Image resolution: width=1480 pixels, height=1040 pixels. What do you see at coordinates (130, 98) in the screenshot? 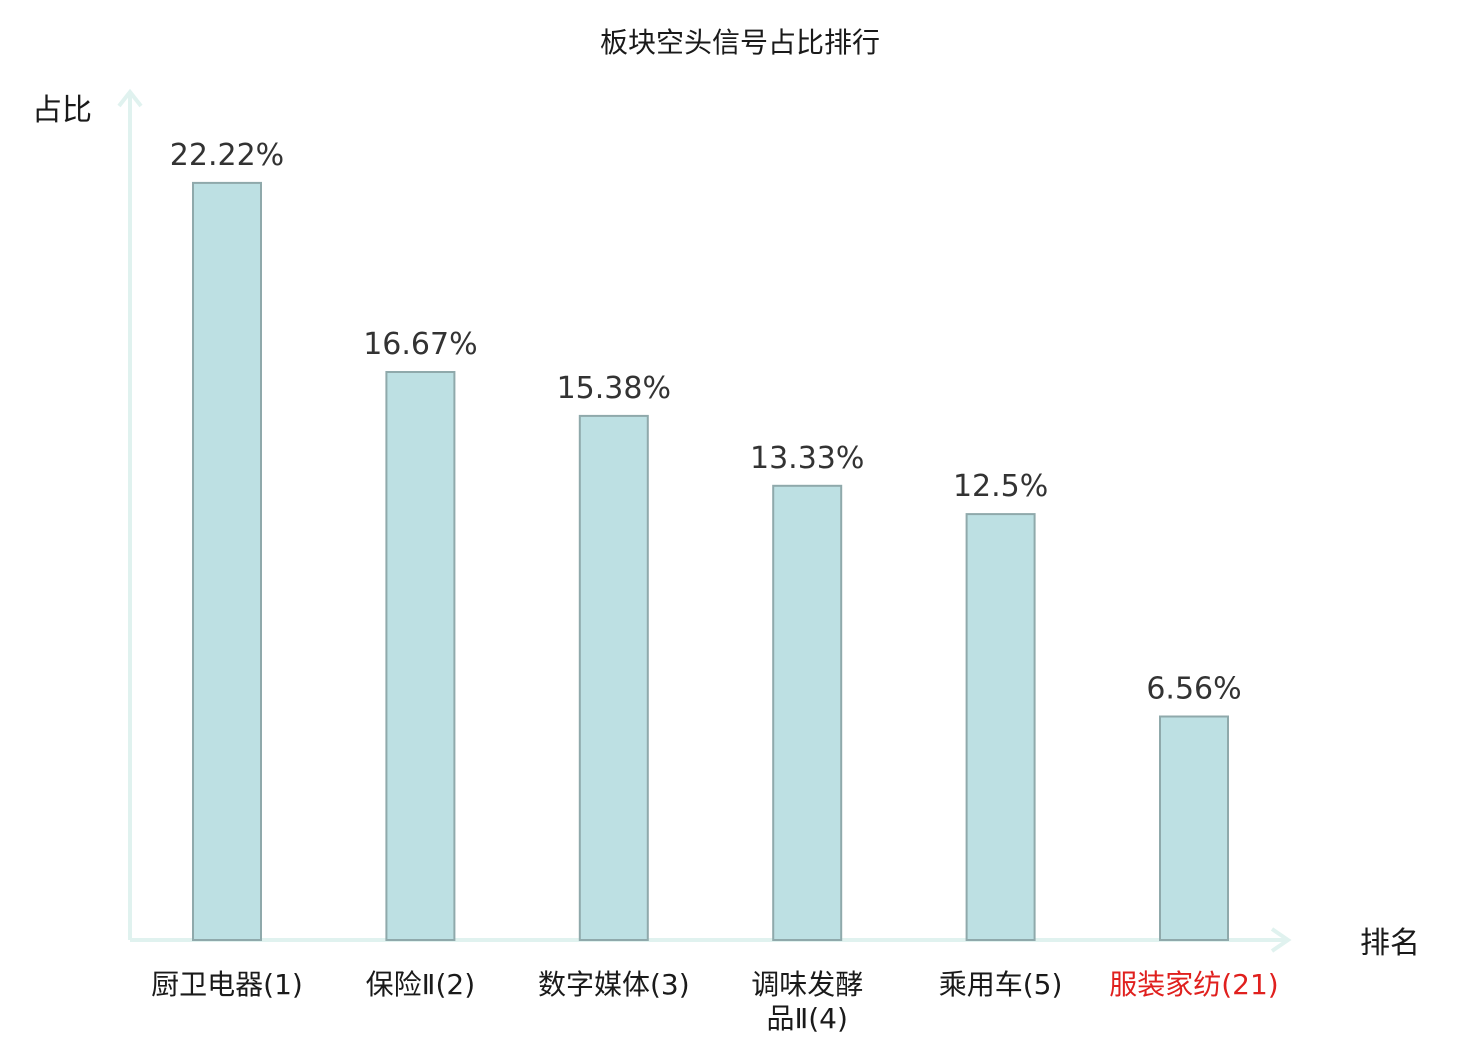
I see `y-axis-arrow-icon` at bounding box center [130, 98].